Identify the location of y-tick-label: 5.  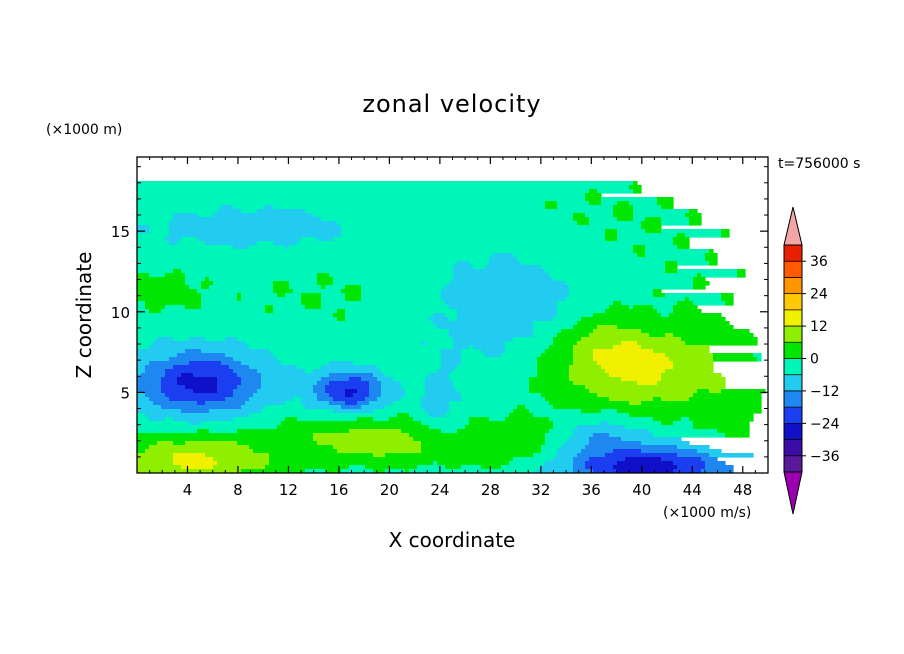
(125, 393).